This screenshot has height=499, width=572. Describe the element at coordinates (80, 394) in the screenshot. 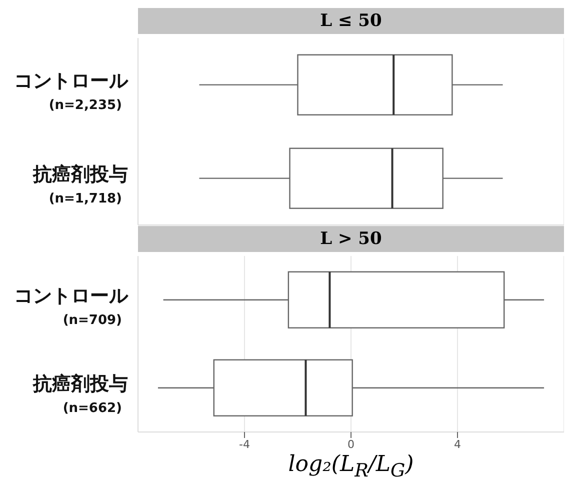

I see `y-tick-label: 抗癌剤投与 (n=662)` at that location.